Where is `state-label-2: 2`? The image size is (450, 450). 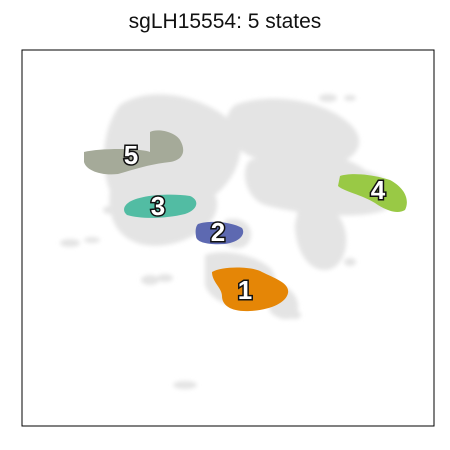 state-label-2: 2 is located at coordinates (218, 232).